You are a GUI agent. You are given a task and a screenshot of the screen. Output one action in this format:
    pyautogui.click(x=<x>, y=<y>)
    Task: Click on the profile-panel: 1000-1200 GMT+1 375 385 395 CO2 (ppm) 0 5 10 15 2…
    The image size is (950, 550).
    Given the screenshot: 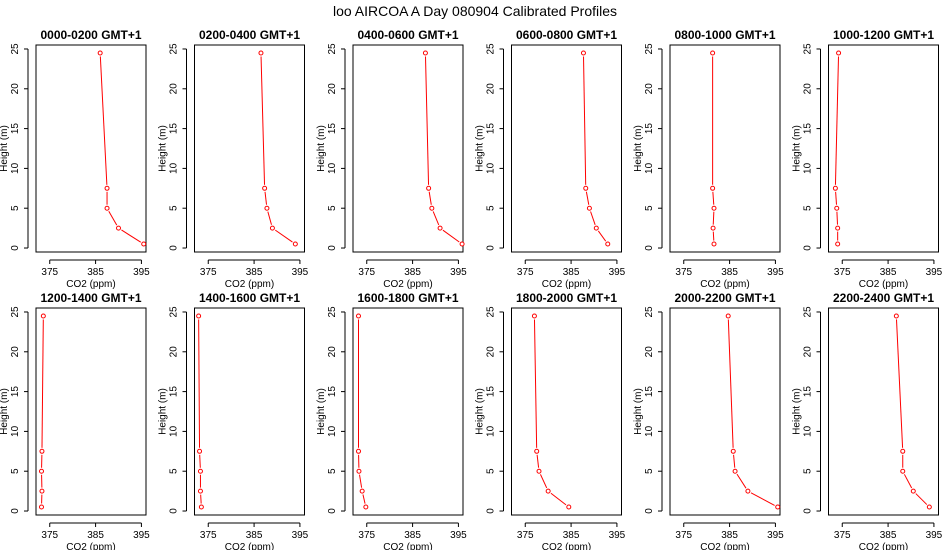 What is the action you would take?
    pyautogui.click(x=867, y=159)
    